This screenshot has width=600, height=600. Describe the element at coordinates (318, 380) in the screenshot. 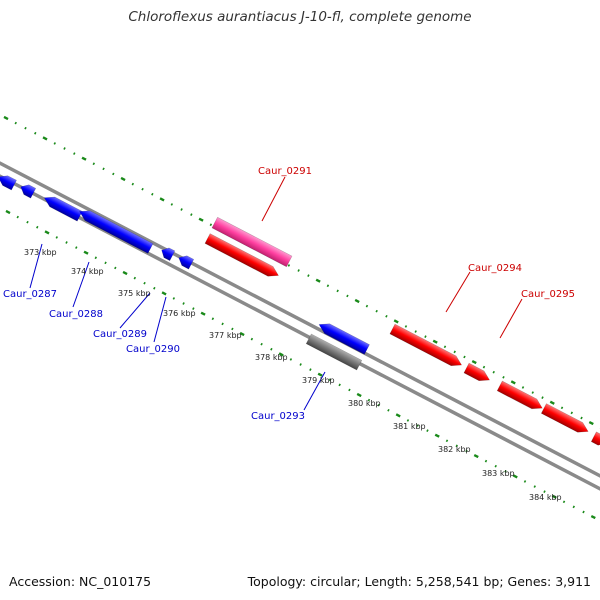

I see `position-label: 379 kbp` at that location.